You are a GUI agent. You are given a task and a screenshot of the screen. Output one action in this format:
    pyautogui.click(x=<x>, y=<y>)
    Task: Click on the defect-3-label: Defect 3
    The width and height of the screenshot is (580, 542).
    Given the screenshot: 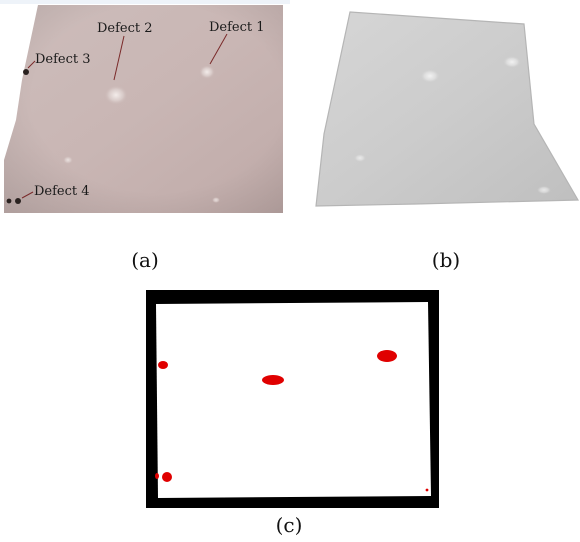 What is the action you would take?
    pyautogui.click(x=63, y=59)
    